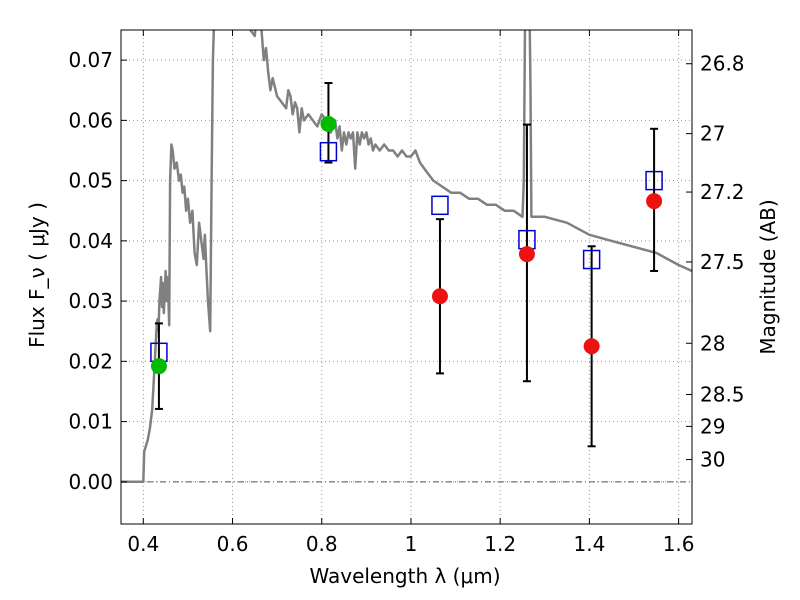  I want to click on y-axis-ticks: 0.00 0.01 0.02 0.03 0.04 0.05 0.06 0.07, so click(97, 271).